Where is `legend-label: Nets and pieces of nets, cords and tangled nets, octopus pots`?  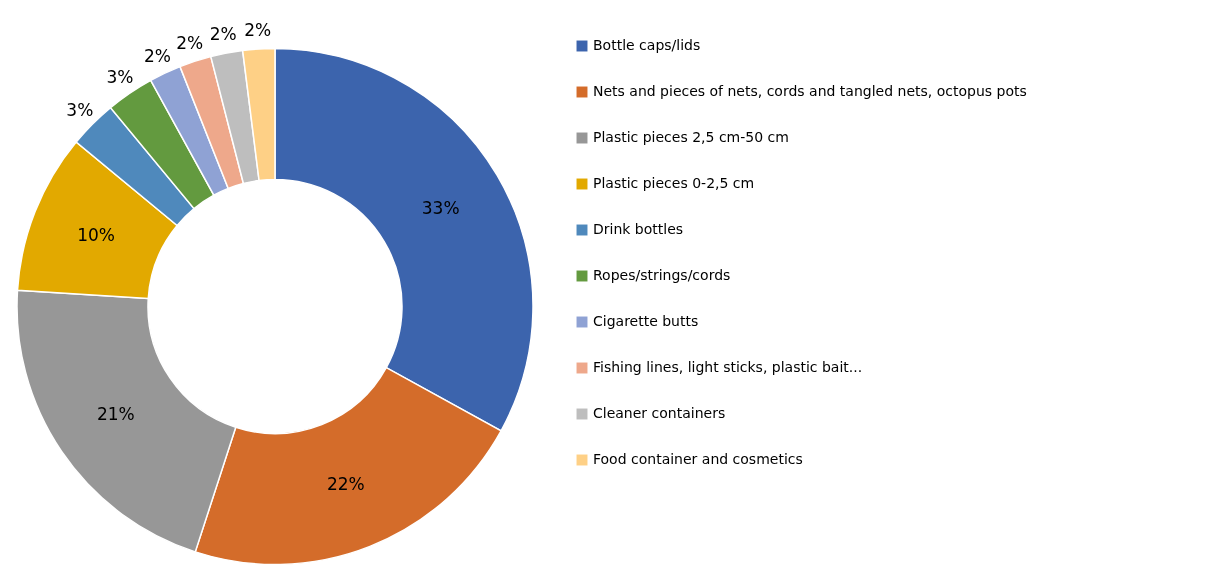 legend-label: Nets and pieces of nets, cords and tangled nets, octopus pots is located at coordinates (810, 91).